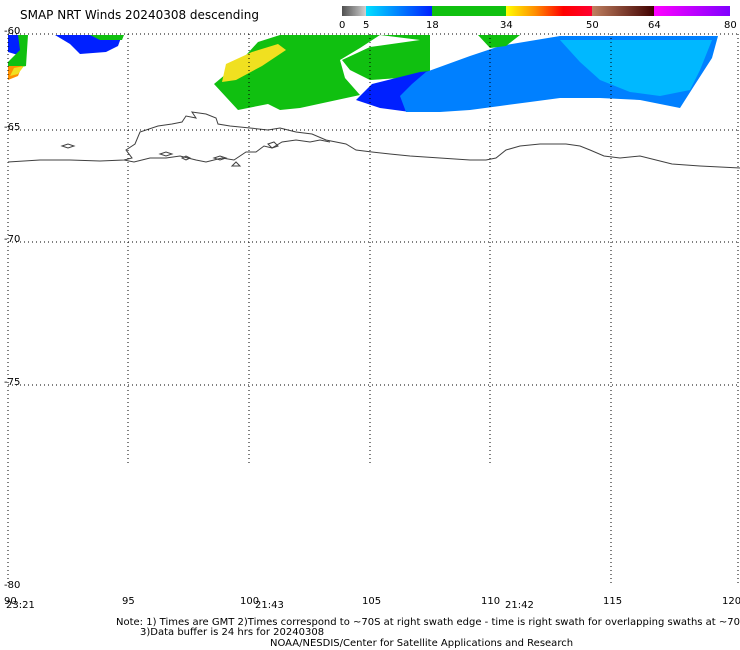 This screenshot has height=650, width=740. Describe the element at coordinates (613, 601) in the screenshot. I see `lon-label-115: 115` at that location.